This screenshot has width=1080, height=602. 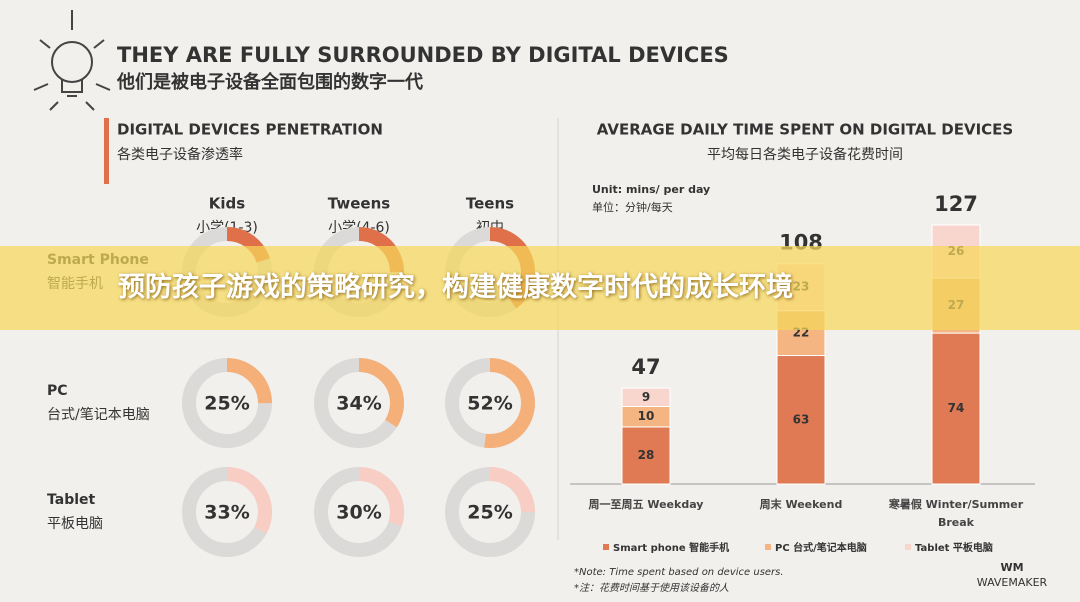 I want to click on unit: Unit: mins/ per day, so click(x=651, y=189).